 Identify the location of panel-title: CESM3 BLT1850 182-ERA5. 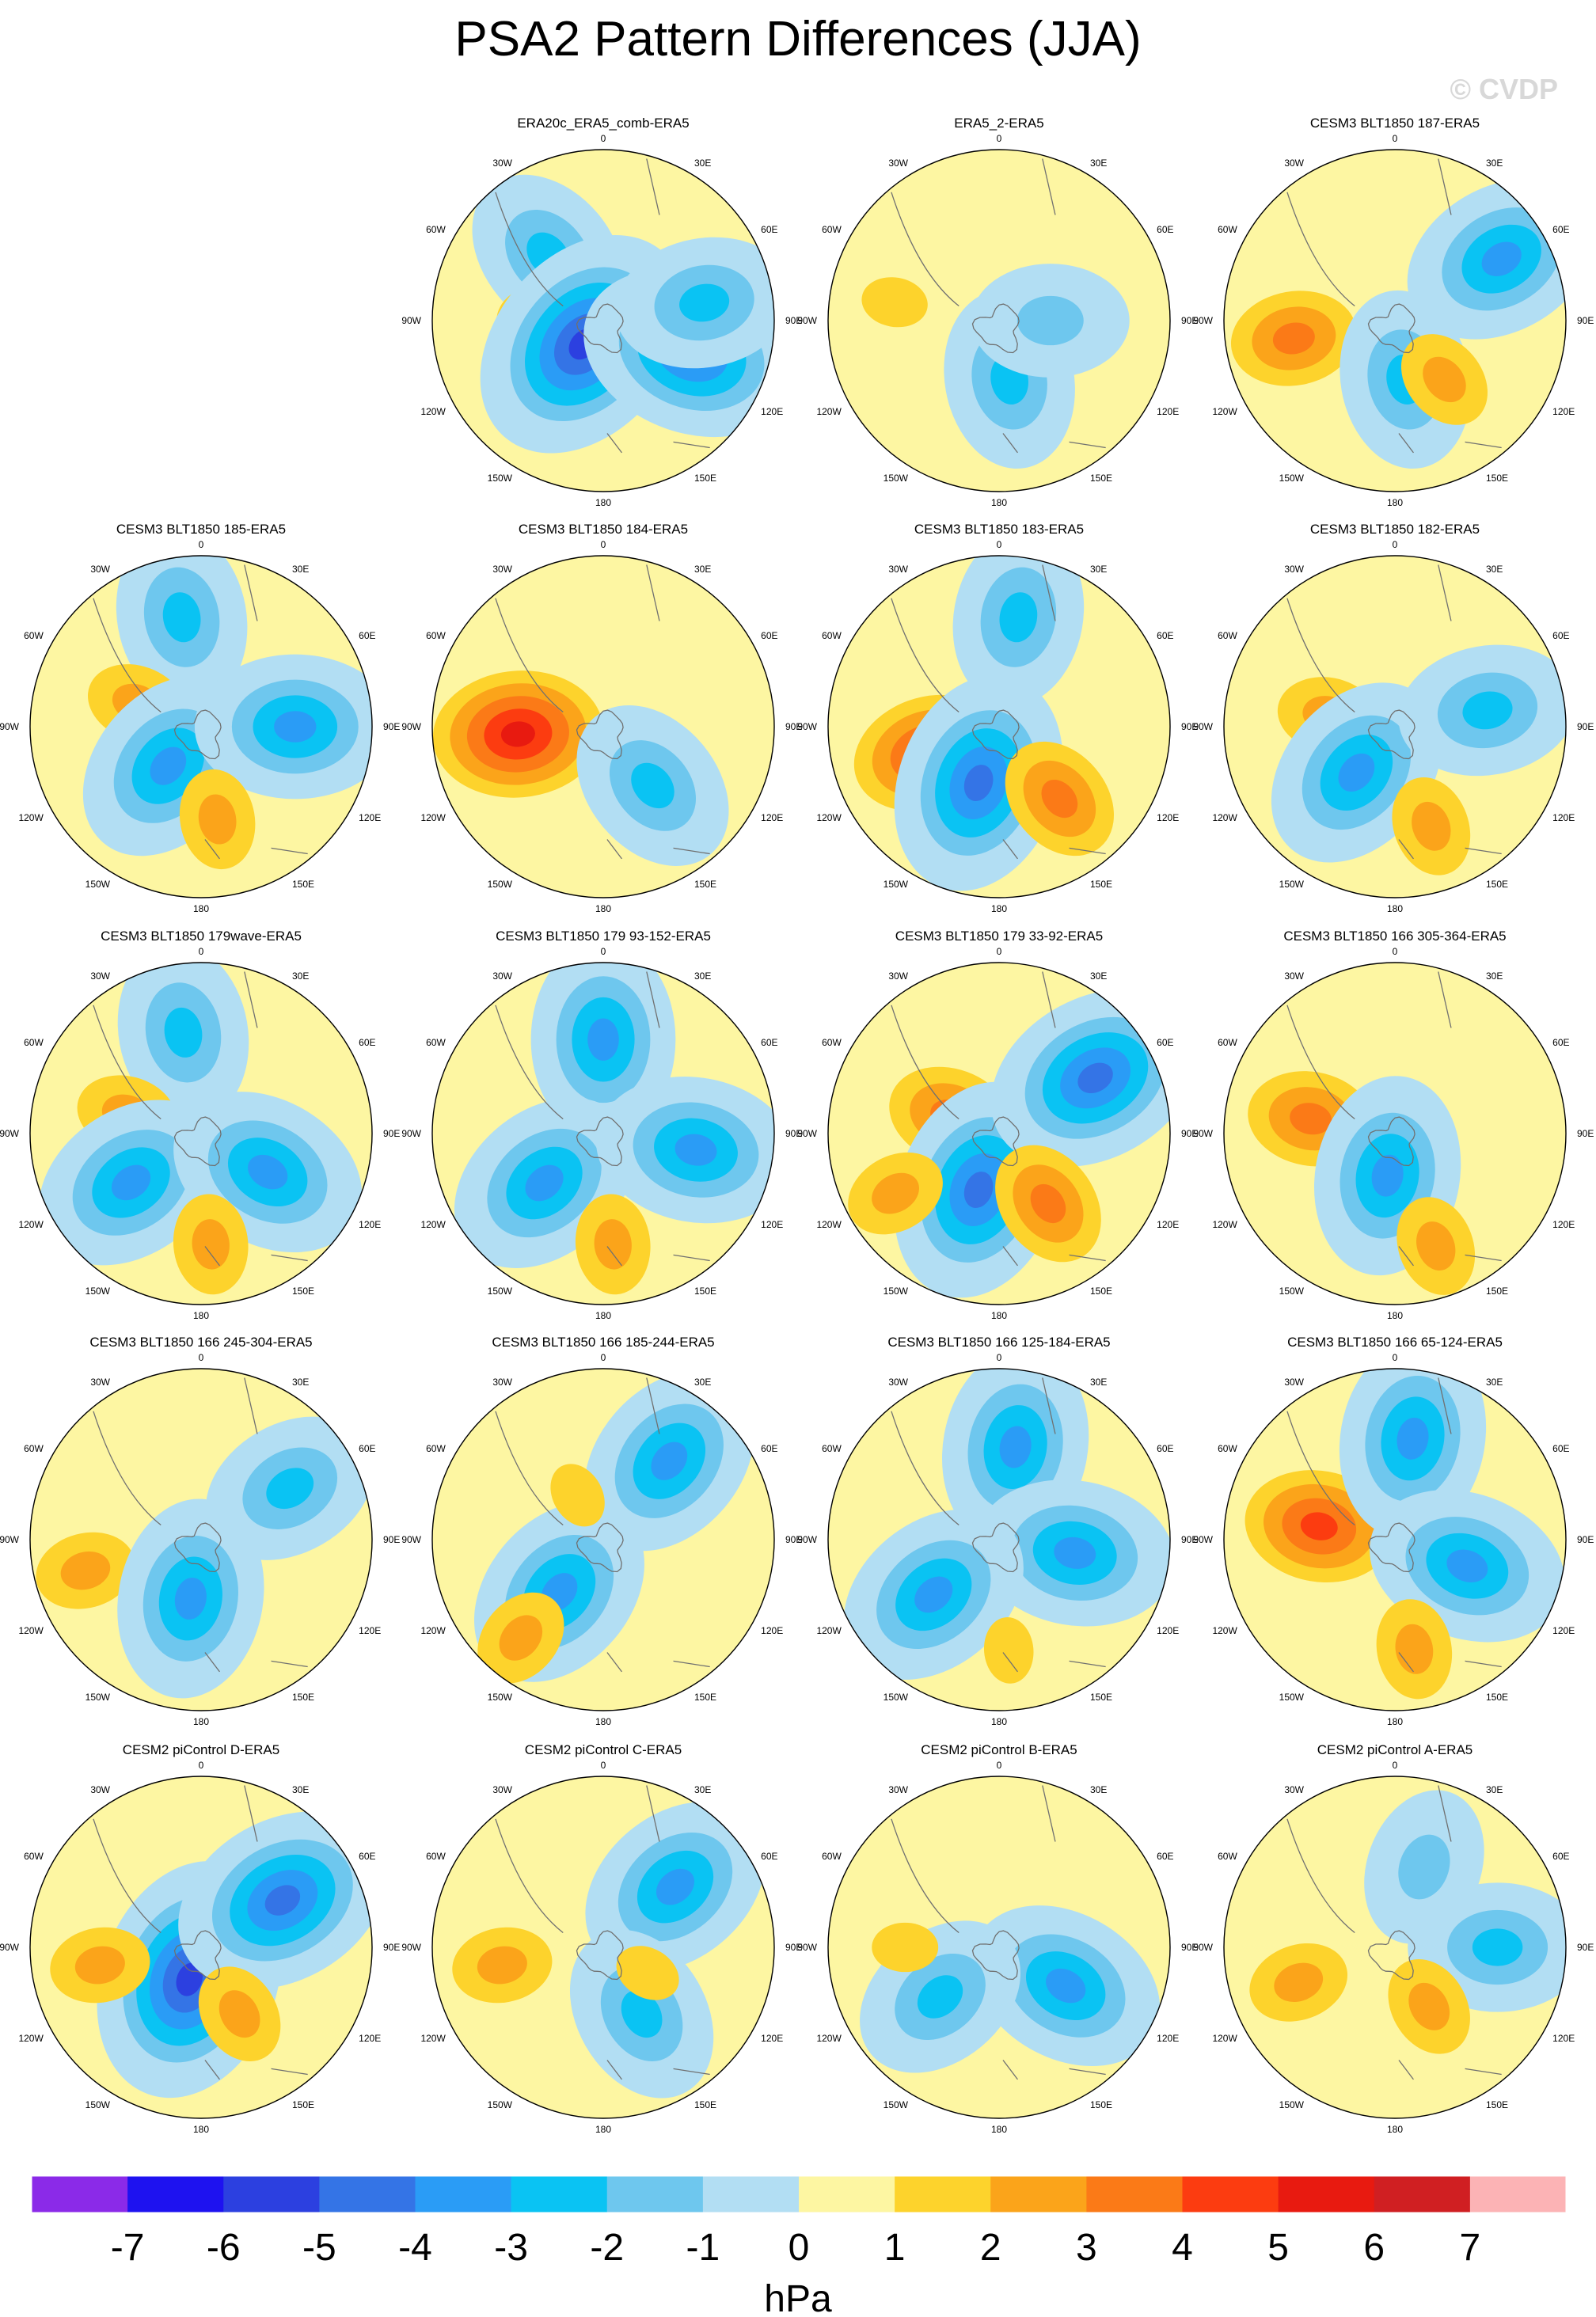
(1395, 530).